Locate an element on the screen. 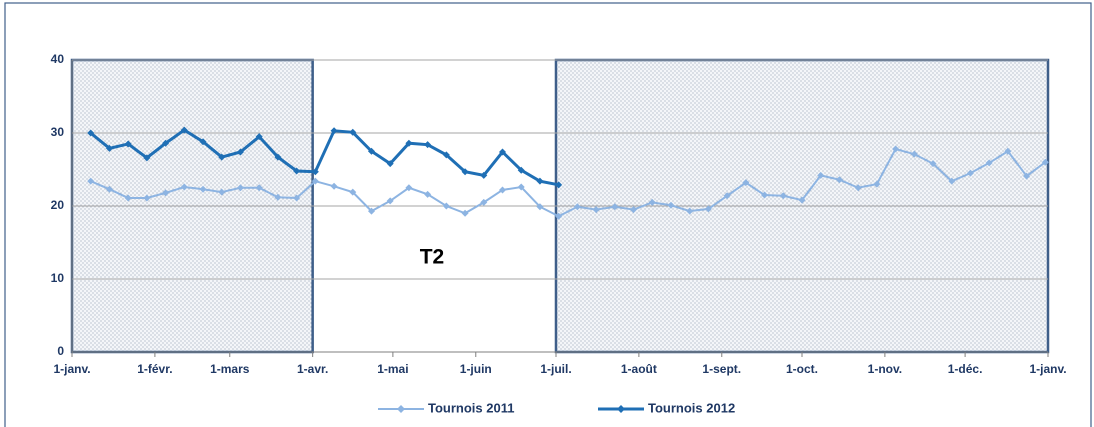  x-tick-label: 1-mai is located at coordinates (392, 369).